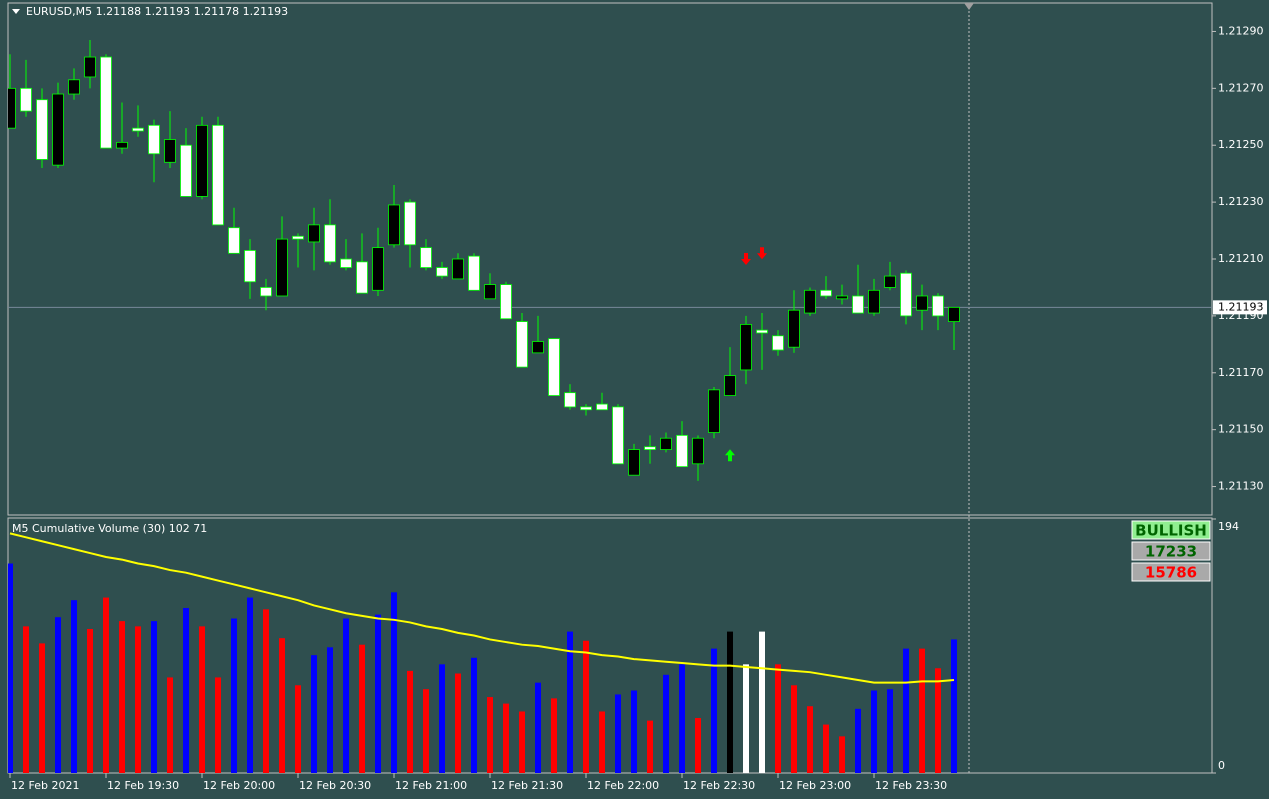 The height and width of the screenshot is (799, 1269). What do you see at coordinates (719, 785) in the screenshot?
I see `x-tick-label: 12 Feb 22:30` at bounding box center [719, 785].